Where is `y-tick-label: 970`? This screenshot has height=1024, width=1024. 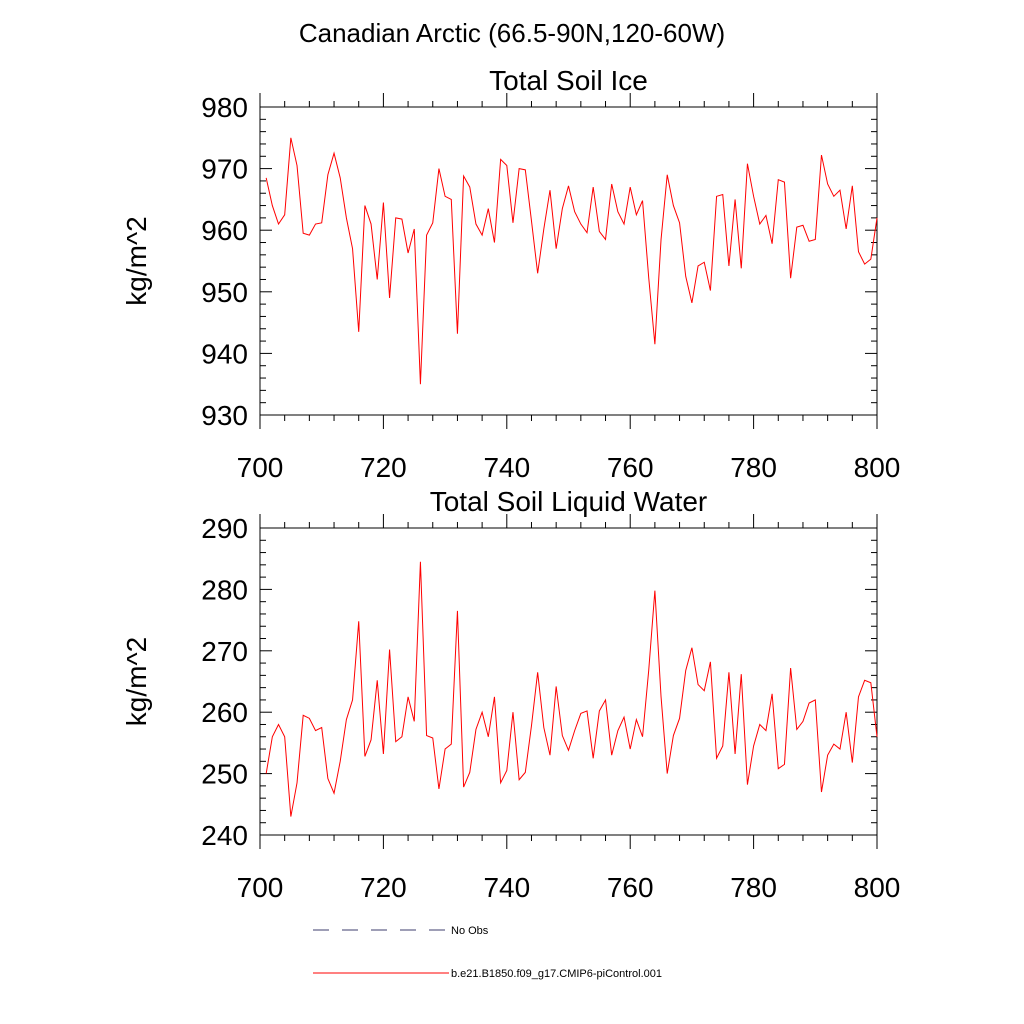
y-tick-label: 970 is located at coordinates (224, 169).